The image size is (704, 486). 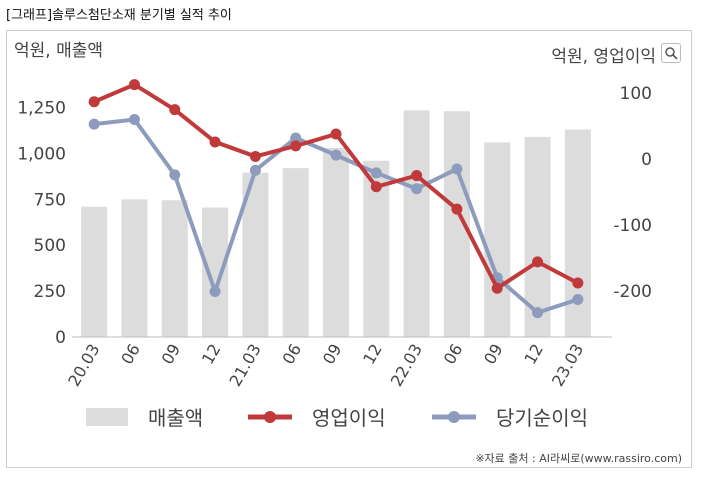 What do you see at coordinates (270, 417) in the screenshot?
I see `legend-marker-operating` at bounding box center [270, 417].